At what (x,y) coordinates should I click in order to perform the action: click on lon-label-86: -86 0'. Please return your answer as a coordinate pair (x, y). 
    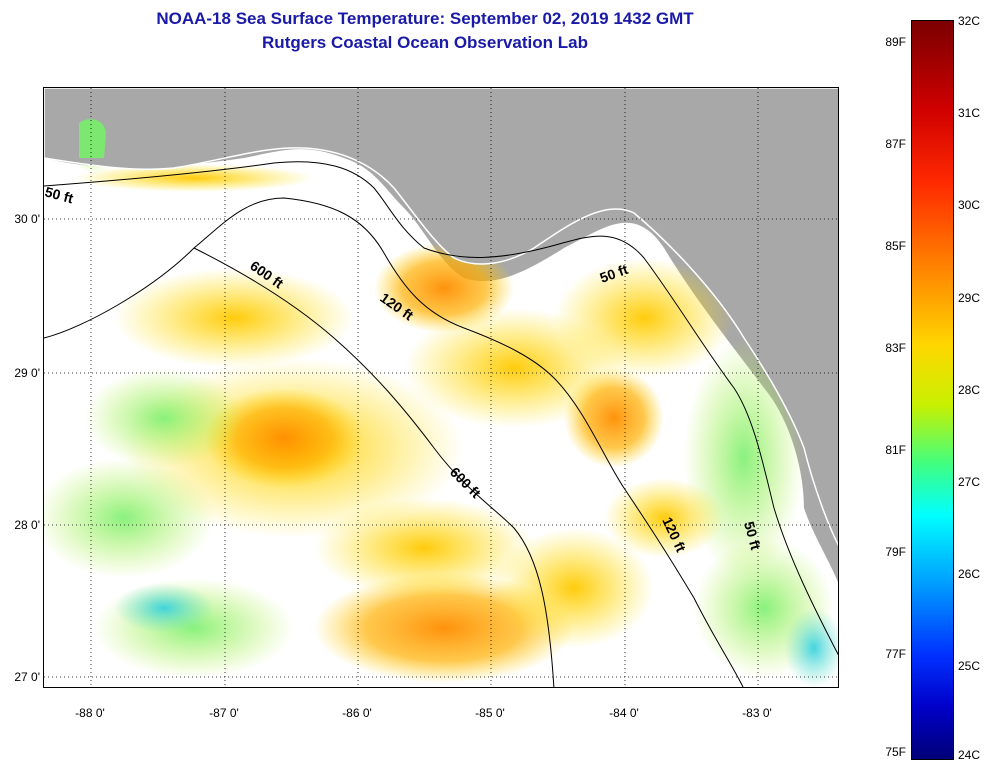
    Looking at the image, I should click on (357, 713).